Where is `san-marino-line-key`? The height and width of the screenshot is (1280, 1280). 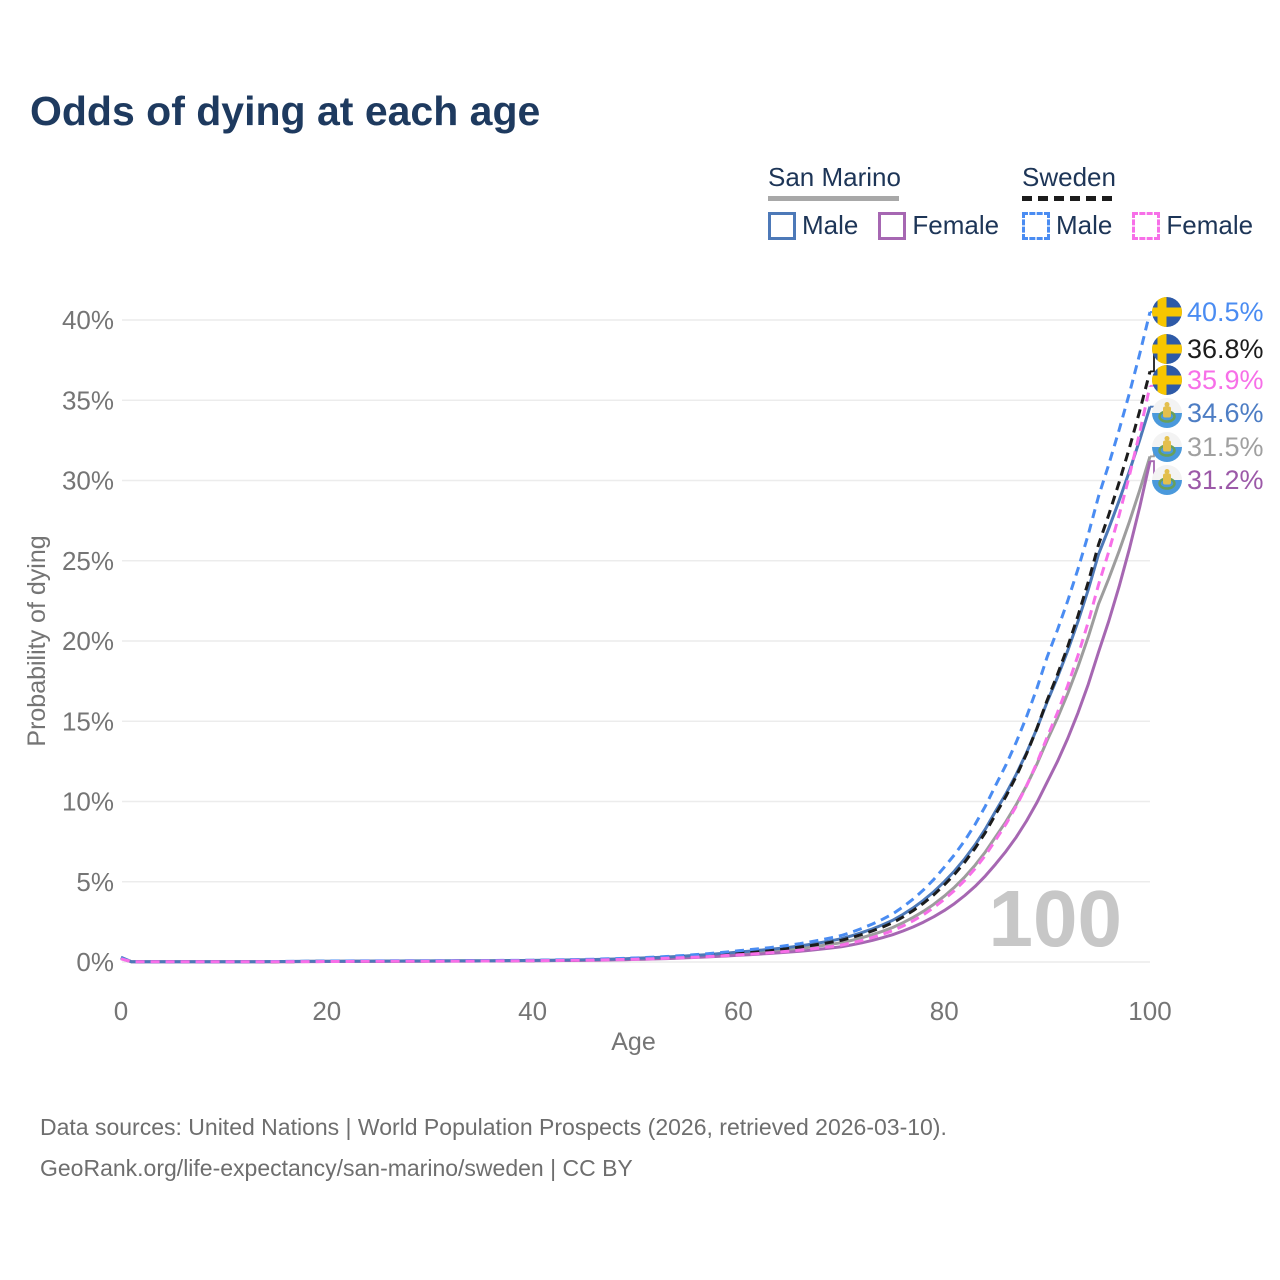
san-marino-line-key is located at coordinates (833, 198).